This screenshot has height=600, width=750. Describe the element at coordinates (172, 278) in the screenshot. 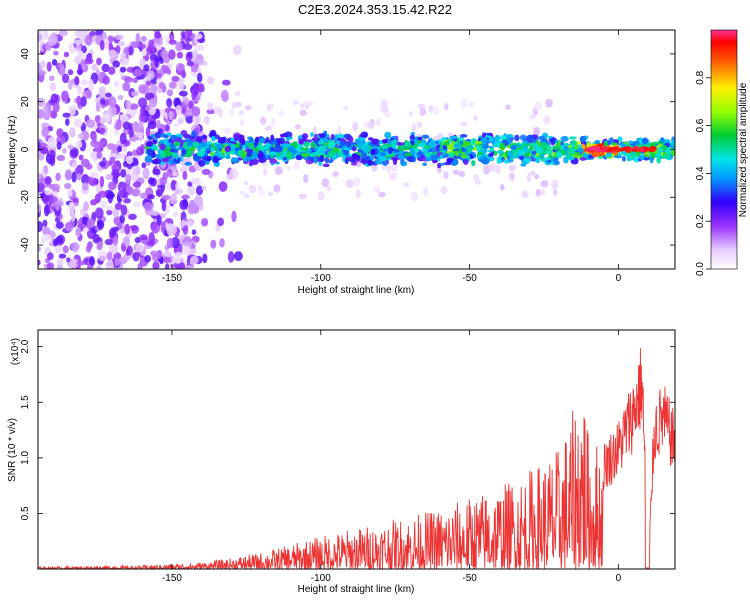

I see `x-tick-label: -150` at that location.